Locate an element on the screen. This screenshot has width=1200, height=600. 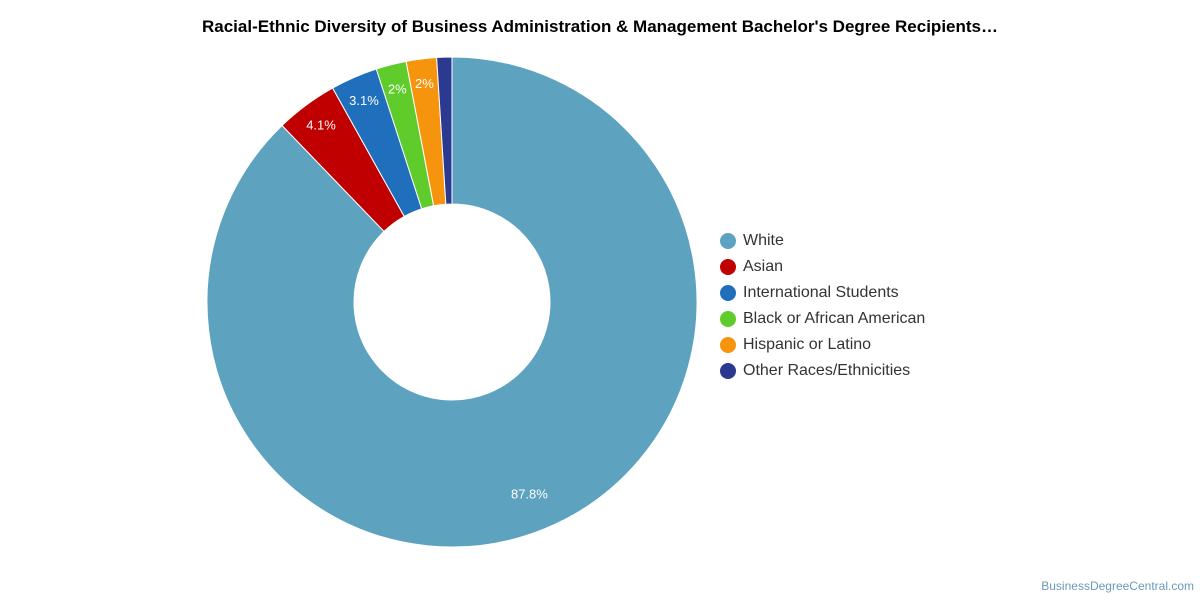
legend-label: International Students is located at coordinates (821, 292).